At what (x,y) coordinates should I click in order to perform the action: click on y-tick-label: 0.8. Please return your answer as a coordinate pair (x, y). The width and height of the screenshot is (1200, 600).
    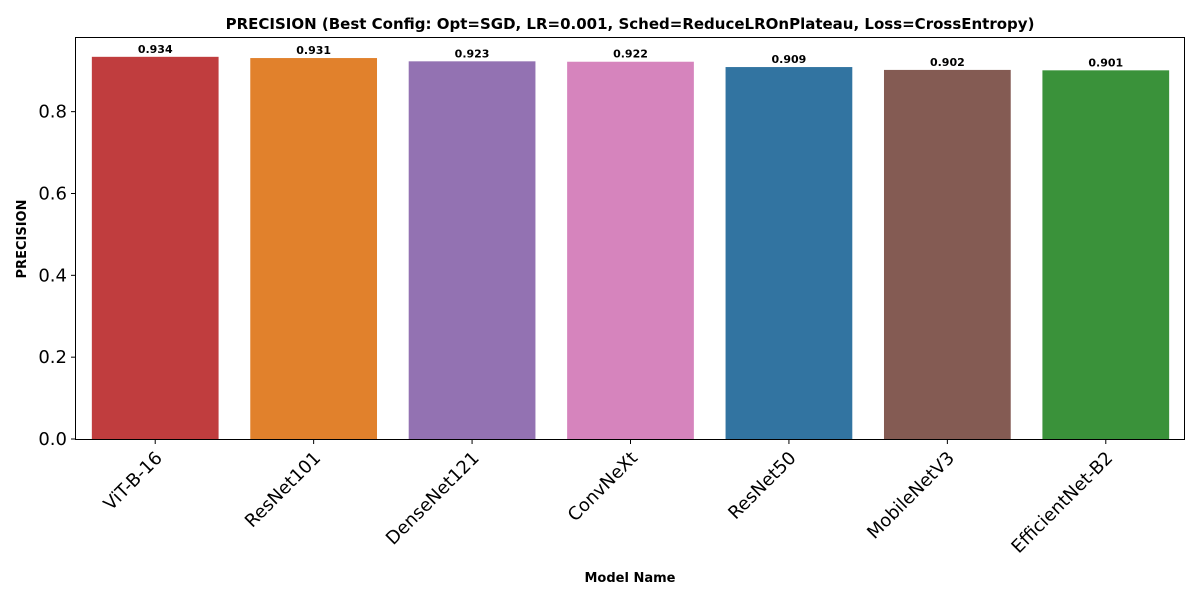
    Looking at the image, I should click on (52, 112).